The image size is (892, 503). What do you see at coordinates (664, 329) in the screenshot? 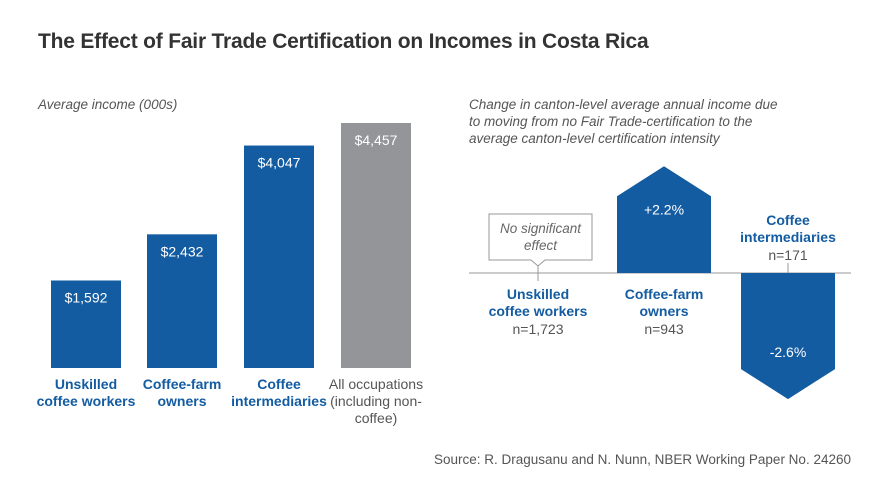
I see `count-label: n=943` at bounding box center [664, 329].